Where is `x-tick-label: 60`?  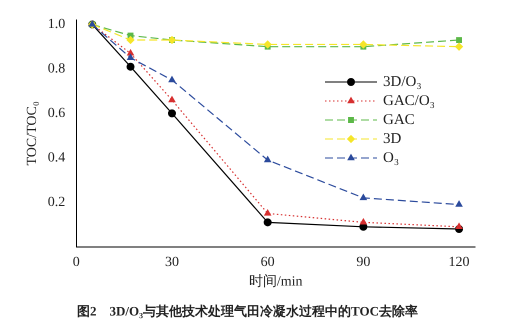 x-tick-label: 60 is located at coordinates (267, 262).